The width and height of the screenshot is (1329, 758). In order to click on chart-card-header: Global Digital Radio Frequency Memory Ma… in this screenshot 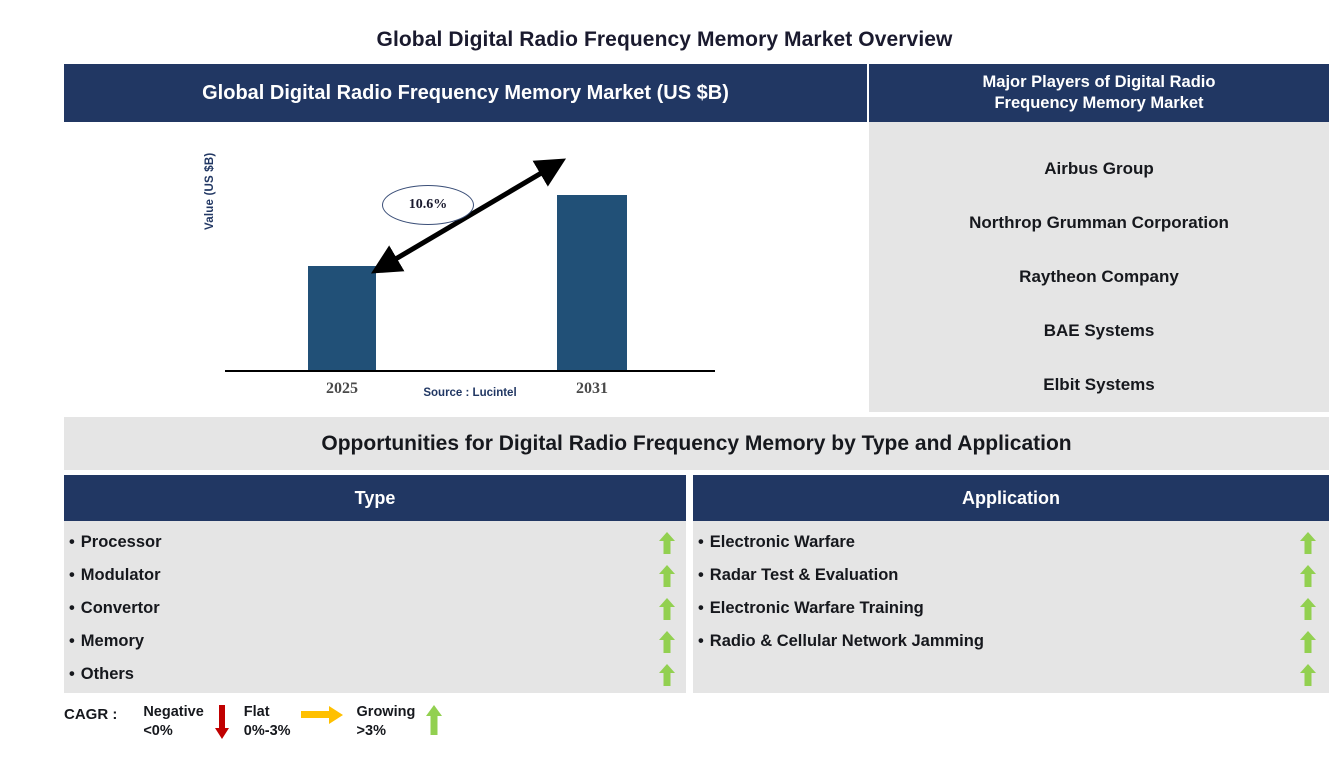, I will do `click(465, 93)`.